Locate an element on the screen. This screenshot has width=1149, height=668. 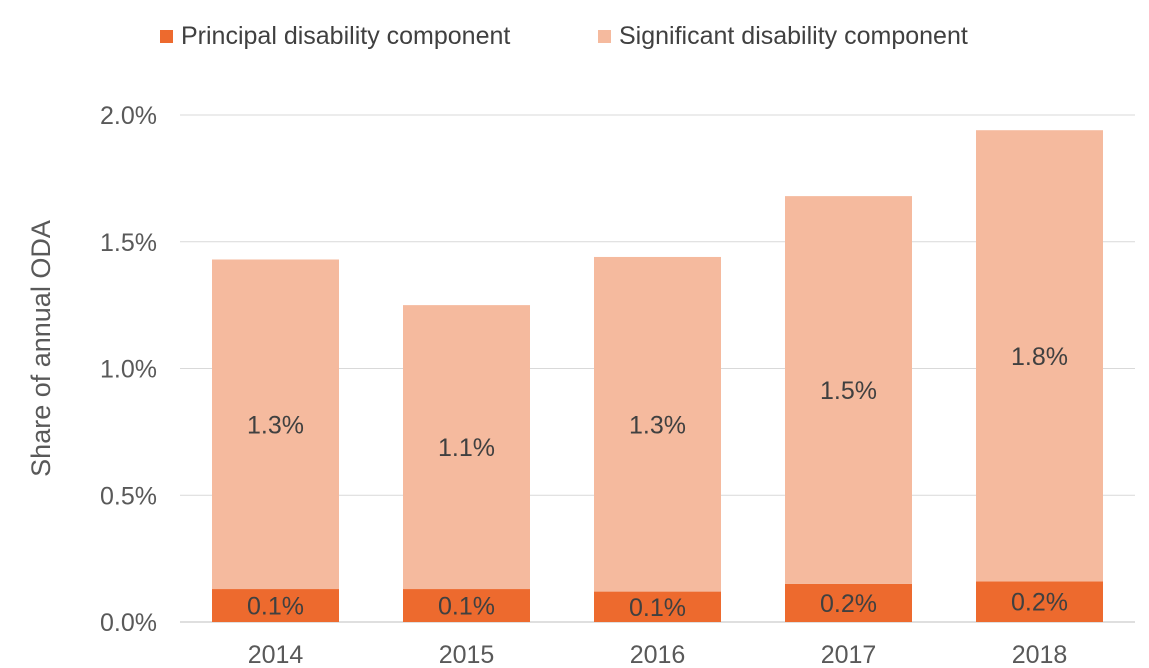
y-tick-label: 2.0% is located at coordinates (128, 116).